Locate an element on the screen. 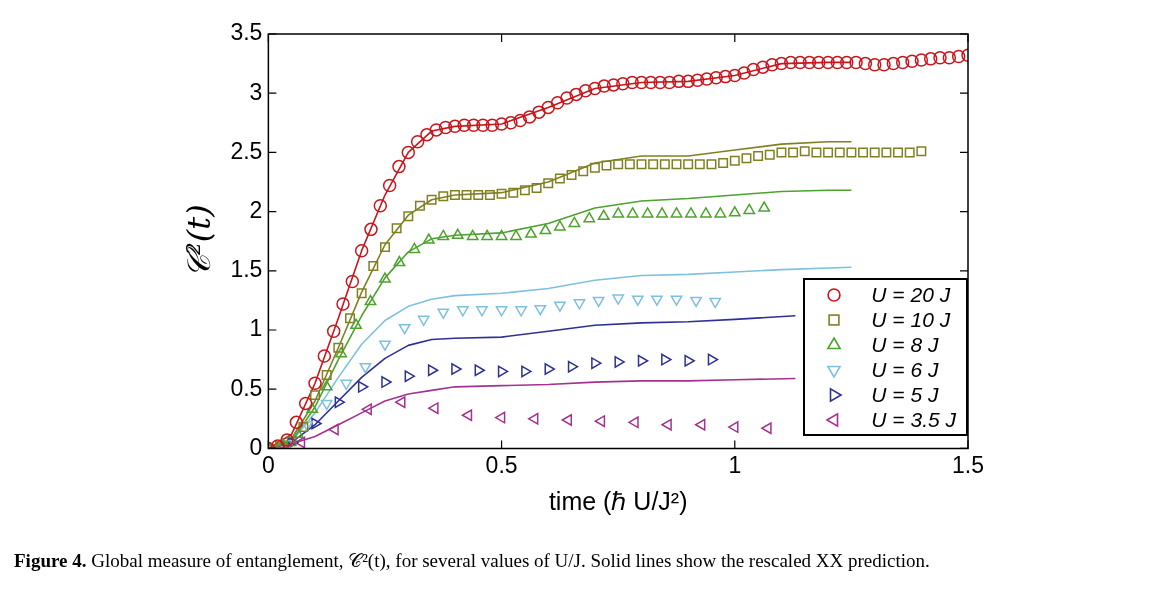 Image resolution: width=1168 pixels, height=594 pixels. y-tick-label: 1 is located at coordinates (256, 328).